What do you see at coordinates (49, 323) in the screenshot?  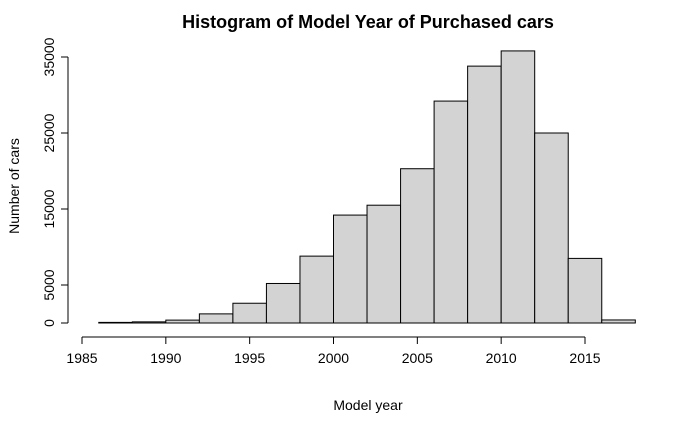 I see `y-tick-label-0: 0` at bounding box center [49, 323].